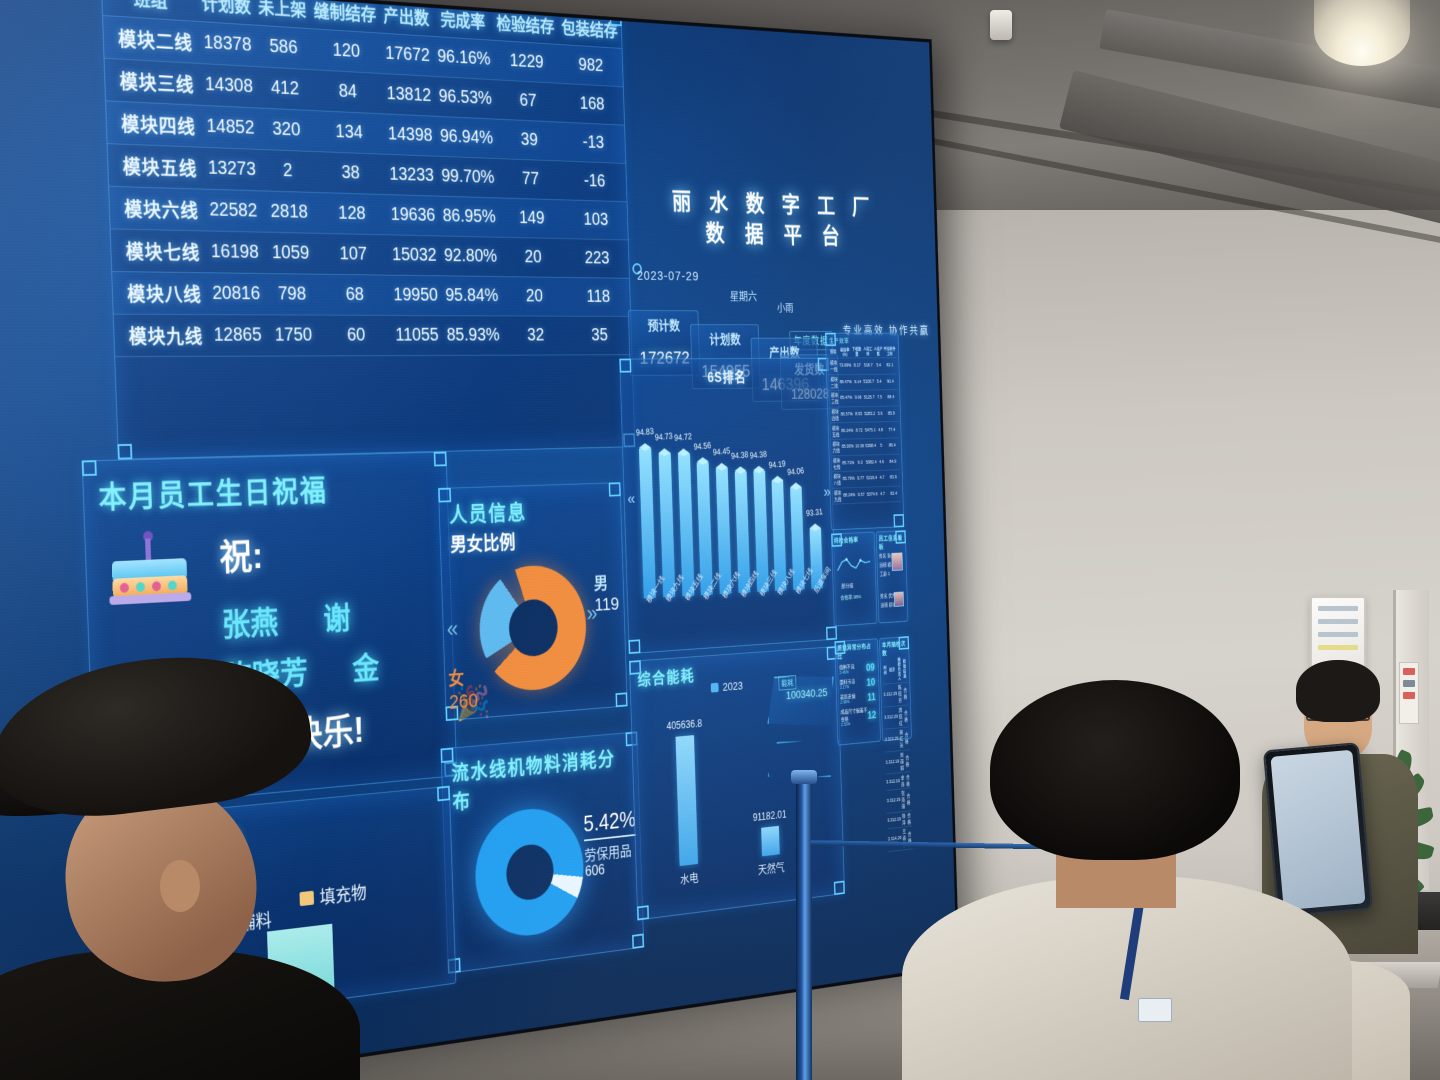  Describe the element at coordinates (879, 366) in the screenshot. I see `eff-cell-4: 5.4` at that location.